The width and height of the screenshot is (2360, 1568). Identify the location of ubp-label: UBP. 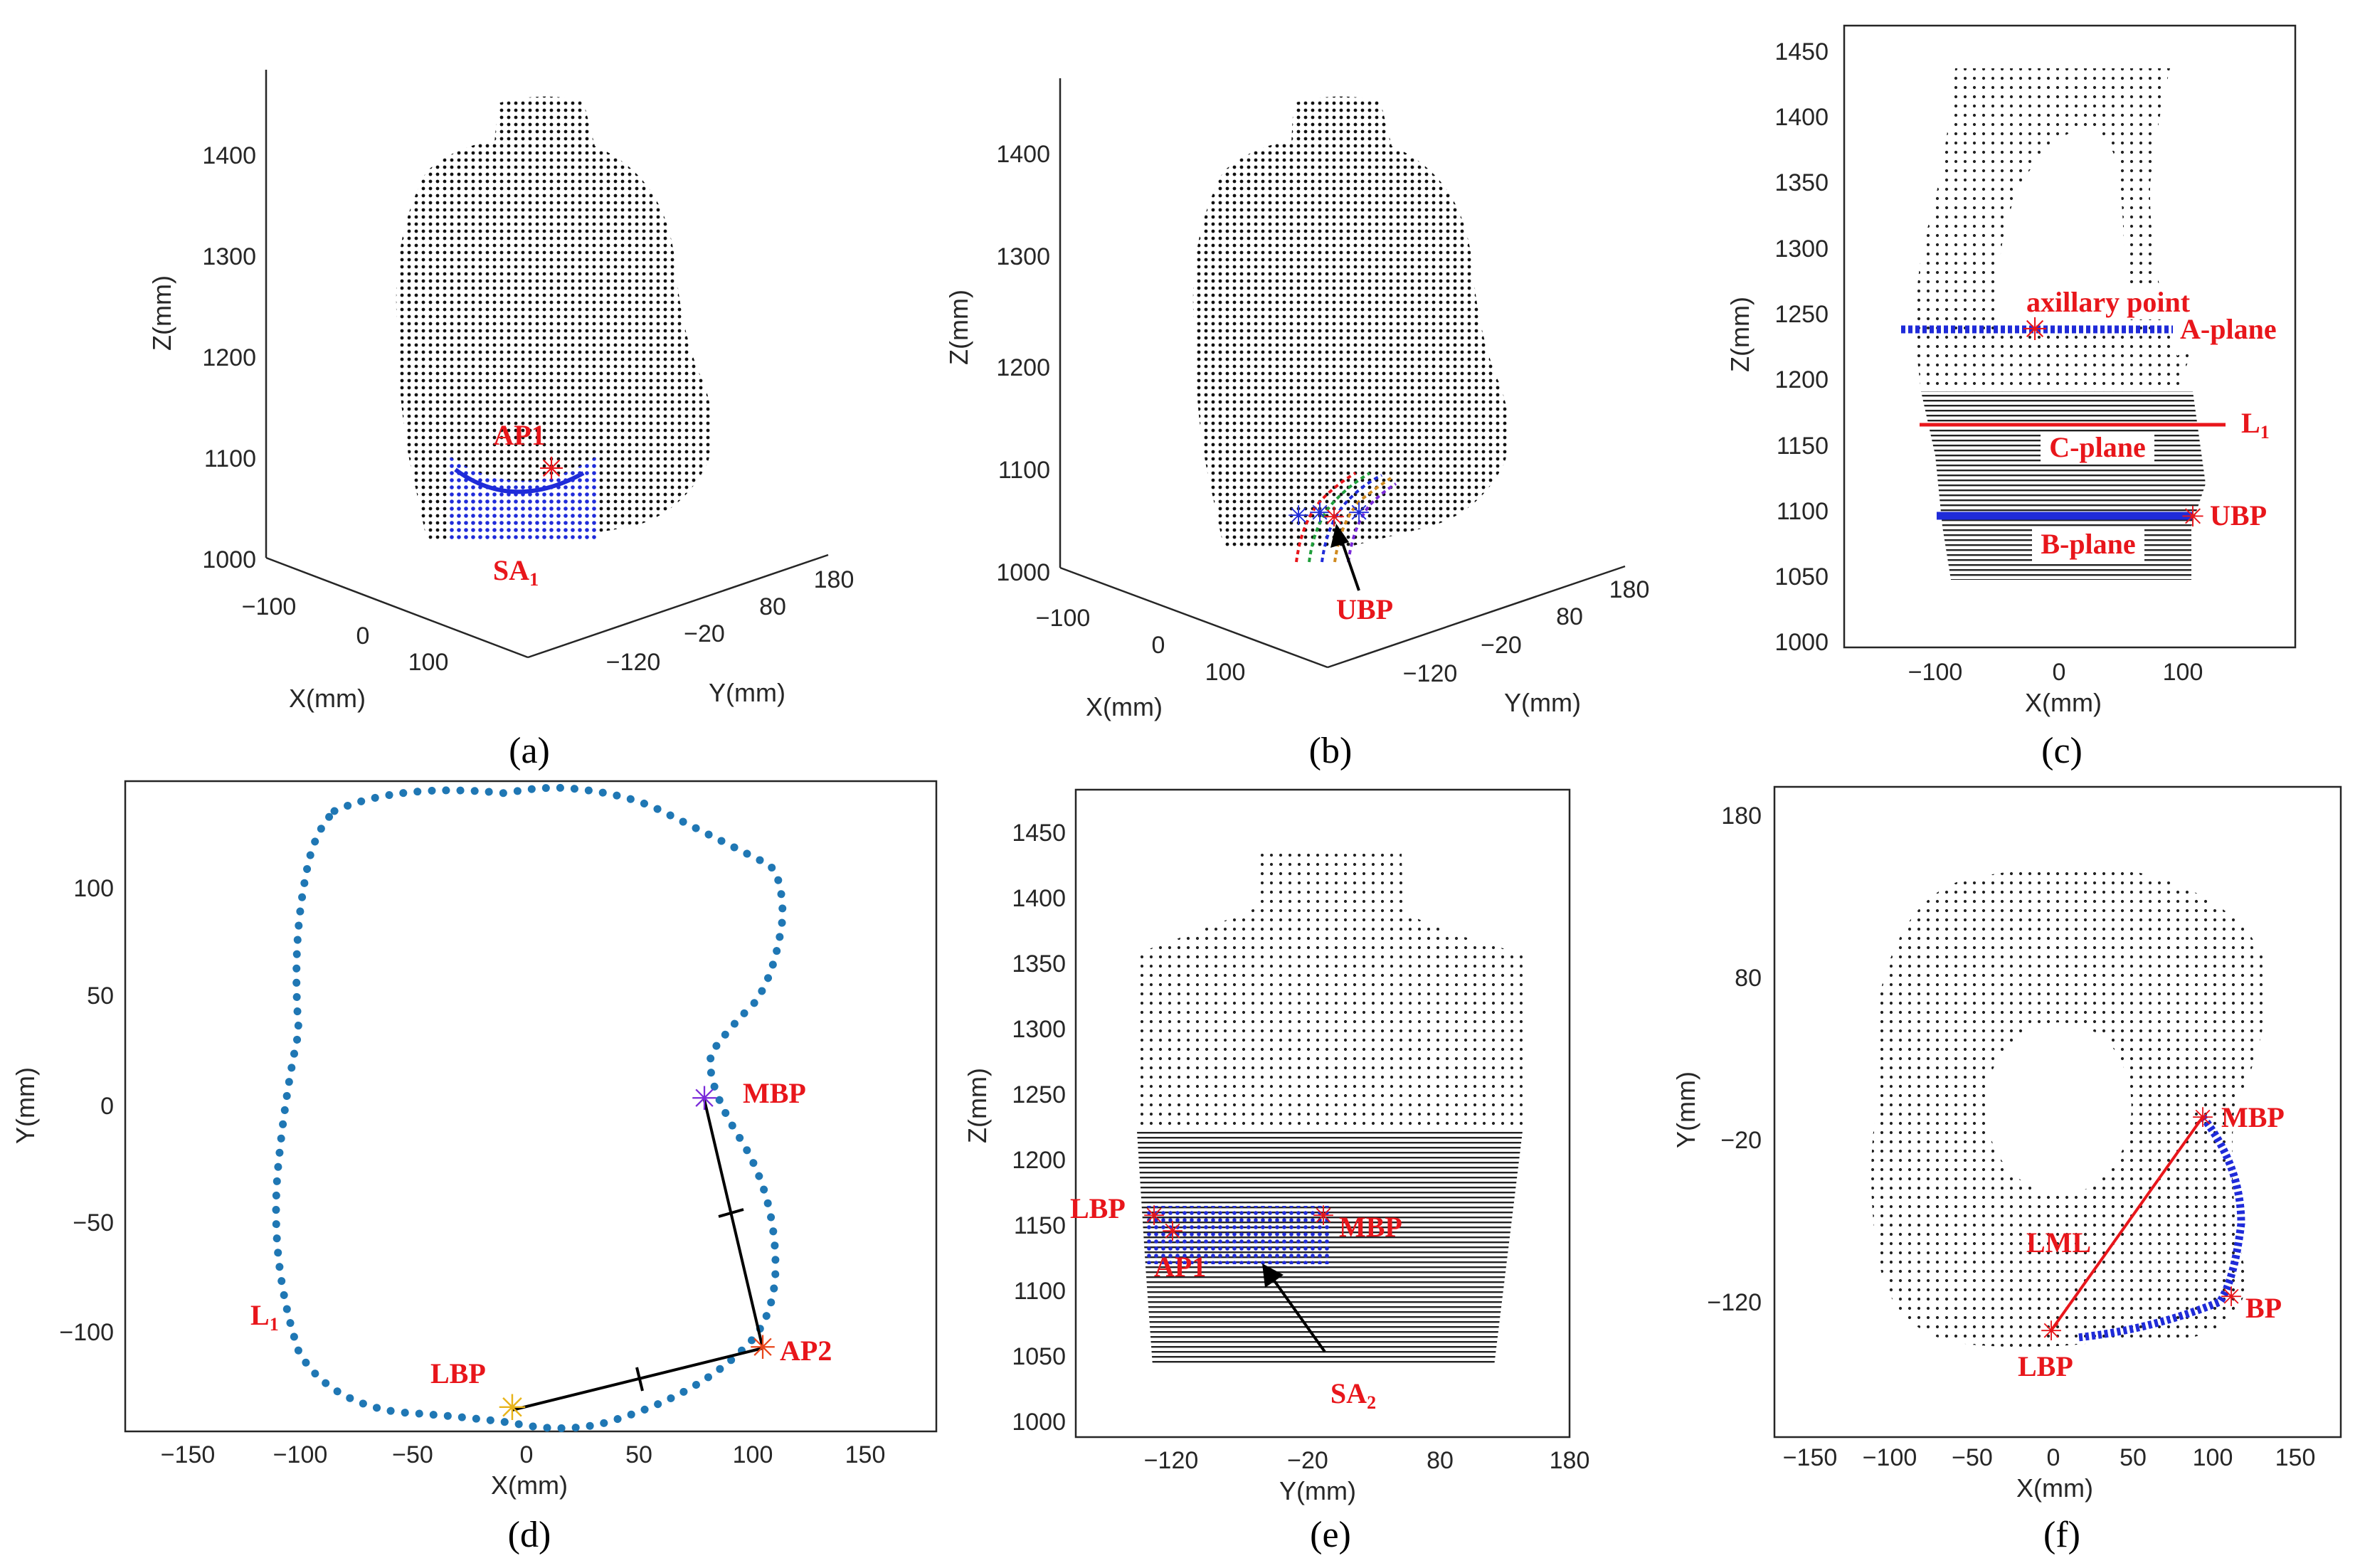
(2238, 515).